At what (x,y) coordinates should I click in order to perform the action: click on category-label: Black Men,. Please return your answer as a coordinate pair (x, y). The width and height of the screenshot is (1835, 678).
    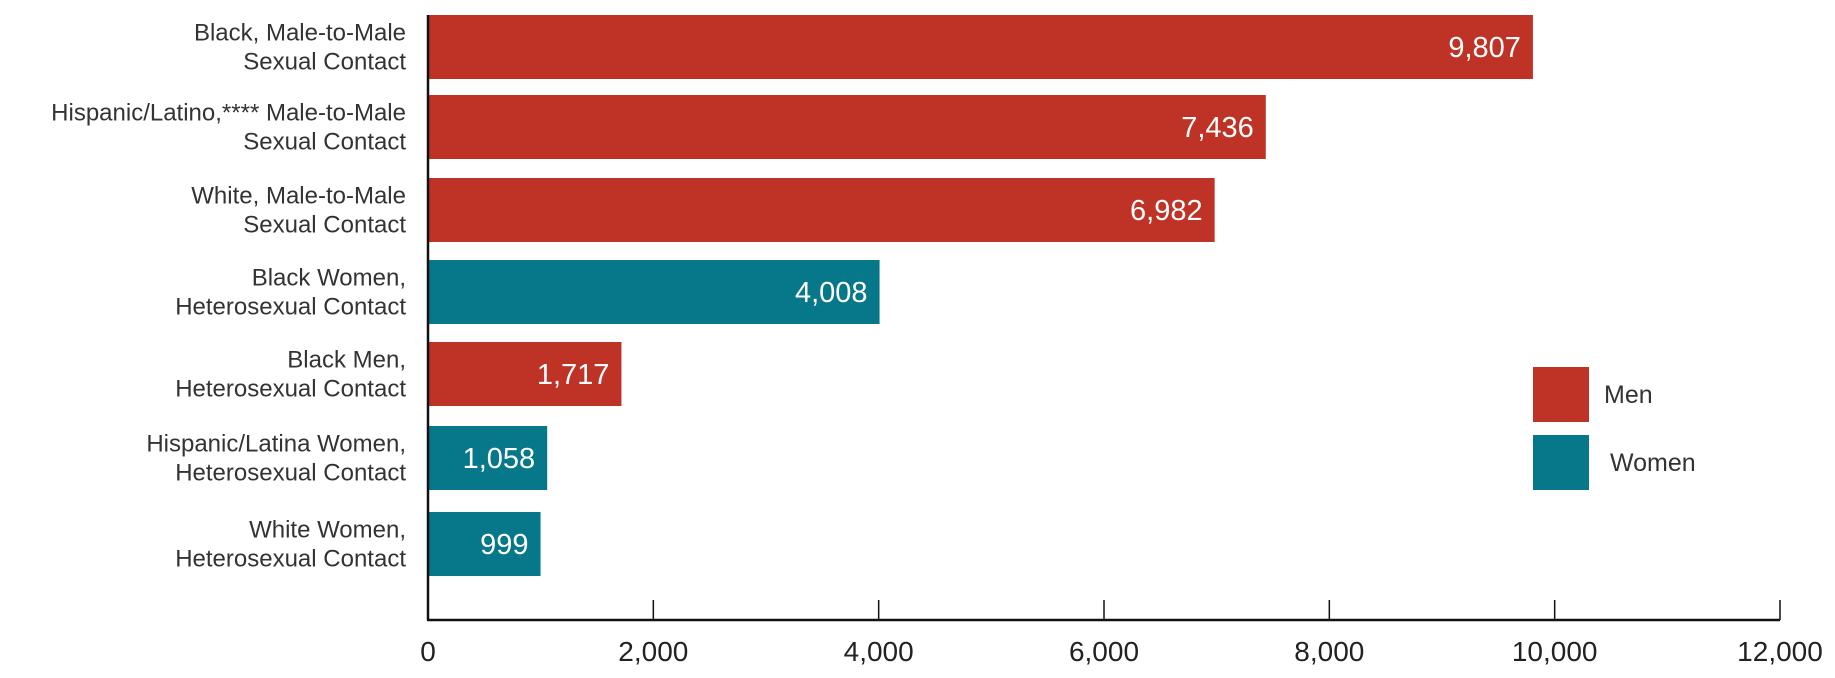
    Looking at the image, I should click on (346, 360).